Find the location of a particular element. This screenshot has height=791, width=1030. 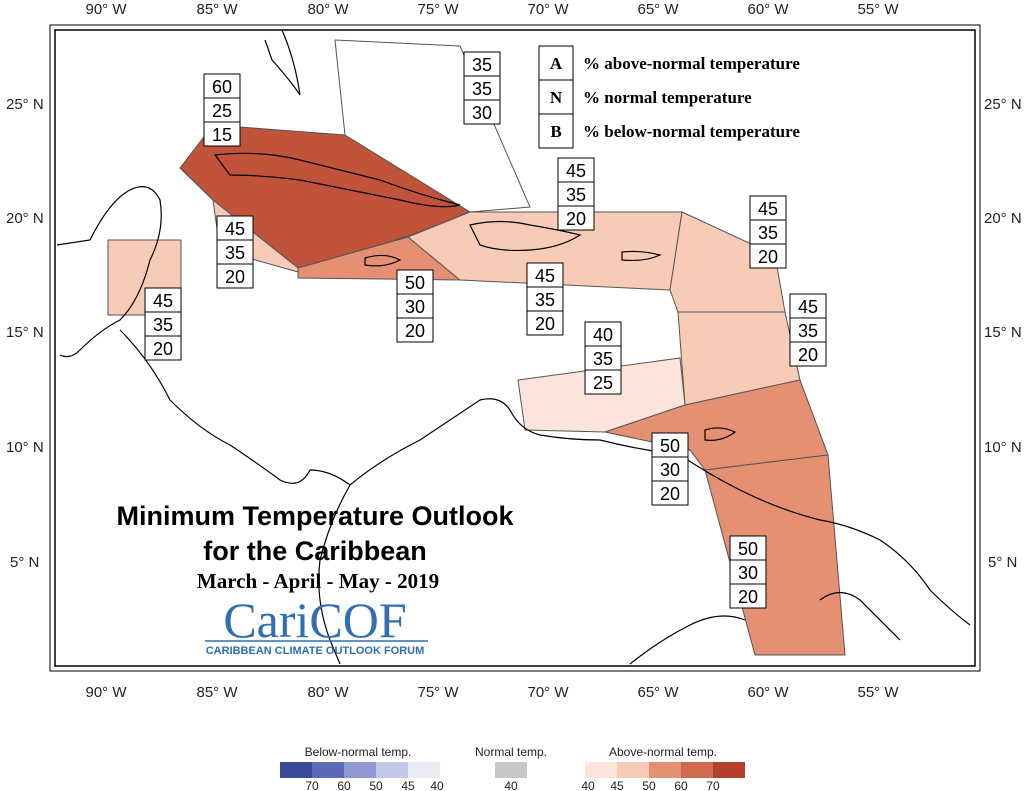

lon-label: 55° W is located at coordinates (878, 692).